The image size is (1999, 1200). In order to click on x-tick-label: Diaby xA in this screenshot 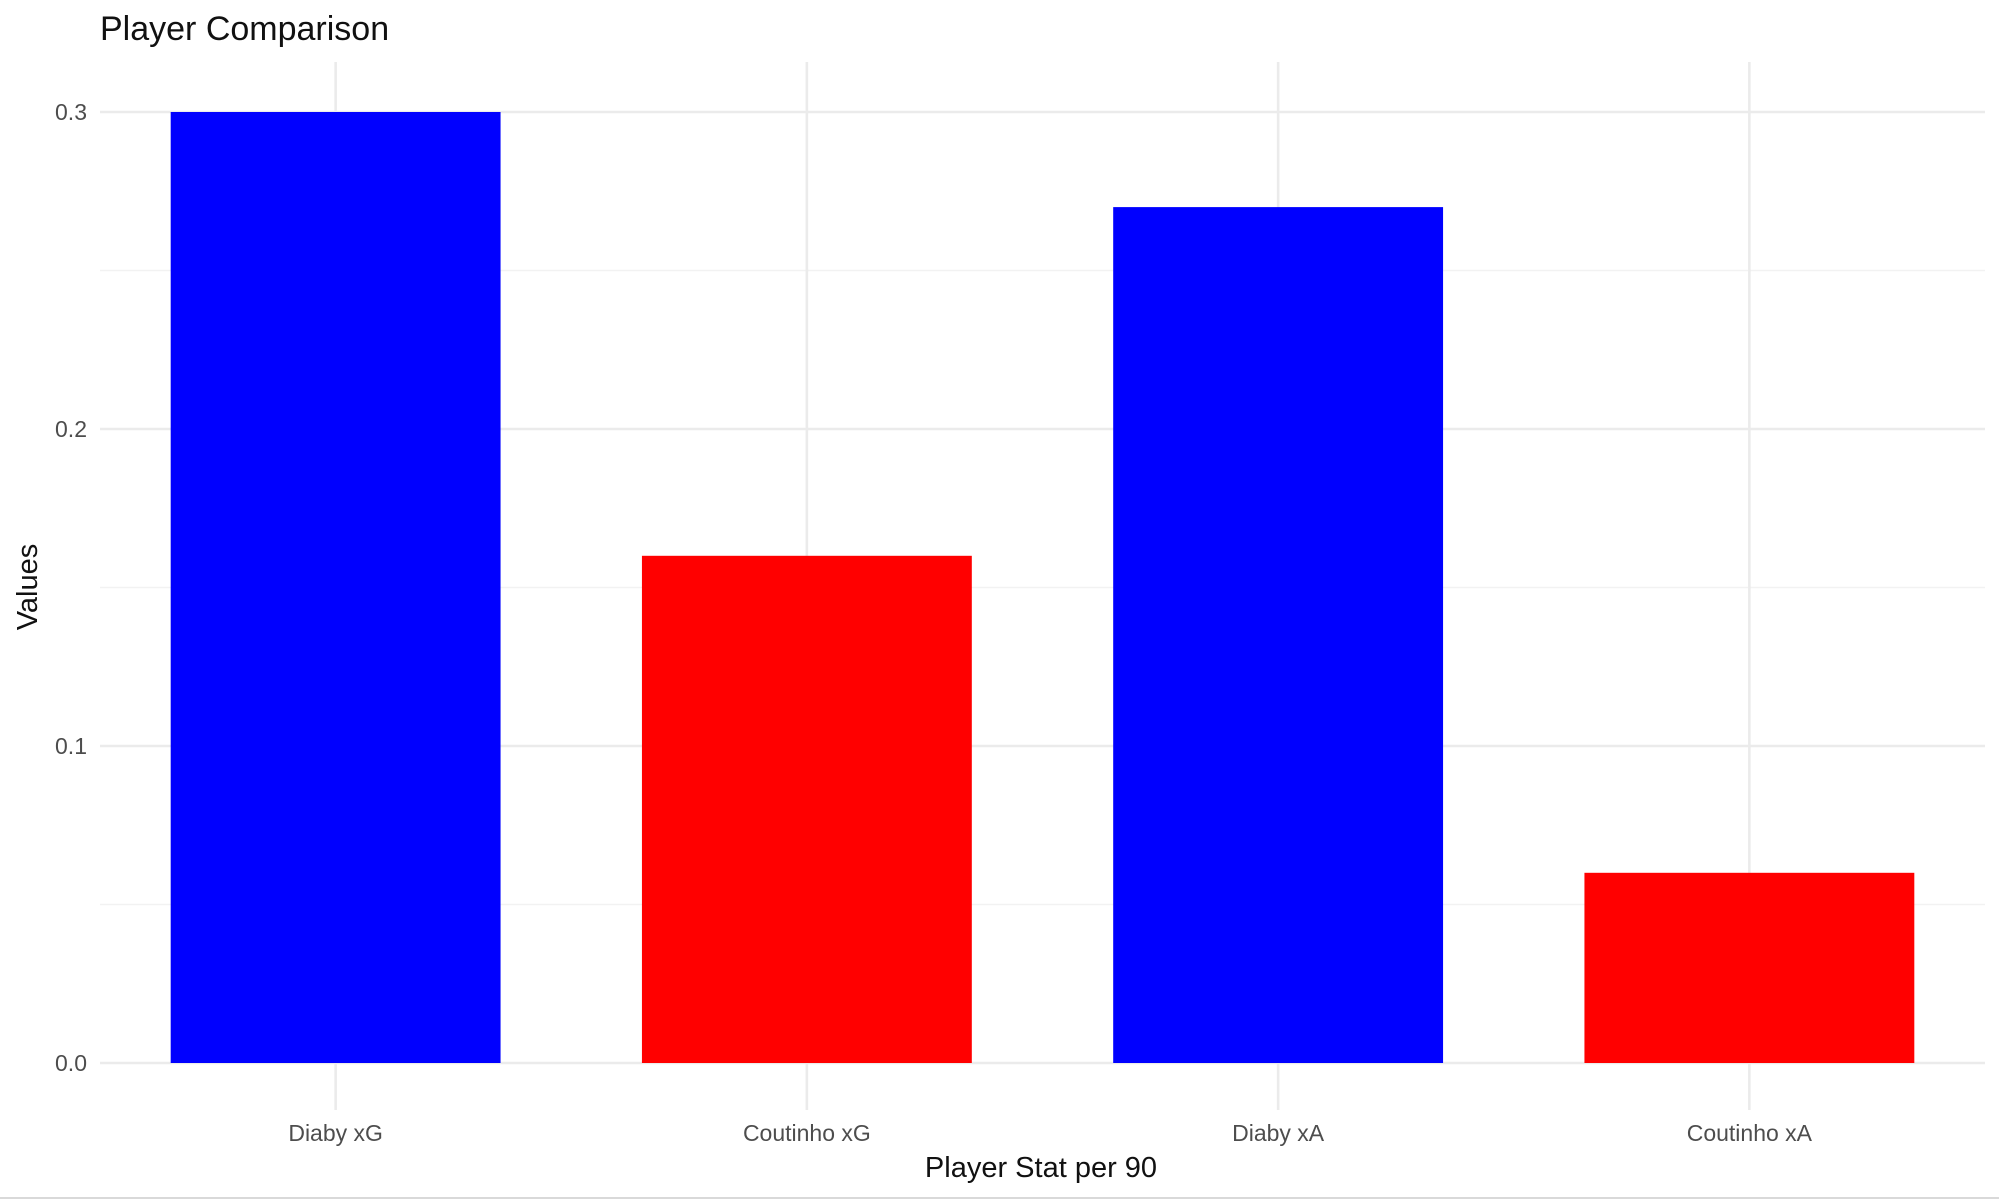, I will do `click(1278, 1133)`.